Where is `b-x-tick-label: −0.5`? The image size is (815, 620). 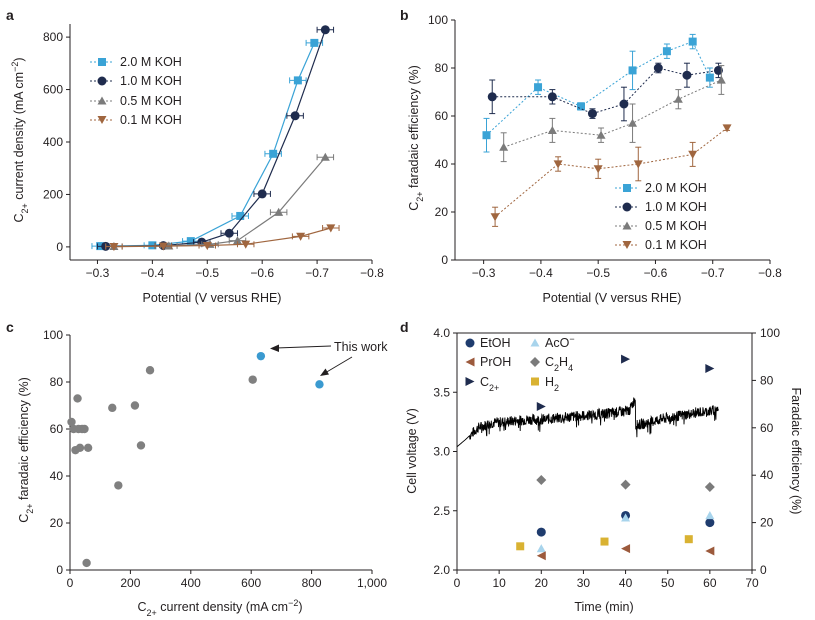 b-x-tick-label: −0.5 is located at coordinates (598, 273).